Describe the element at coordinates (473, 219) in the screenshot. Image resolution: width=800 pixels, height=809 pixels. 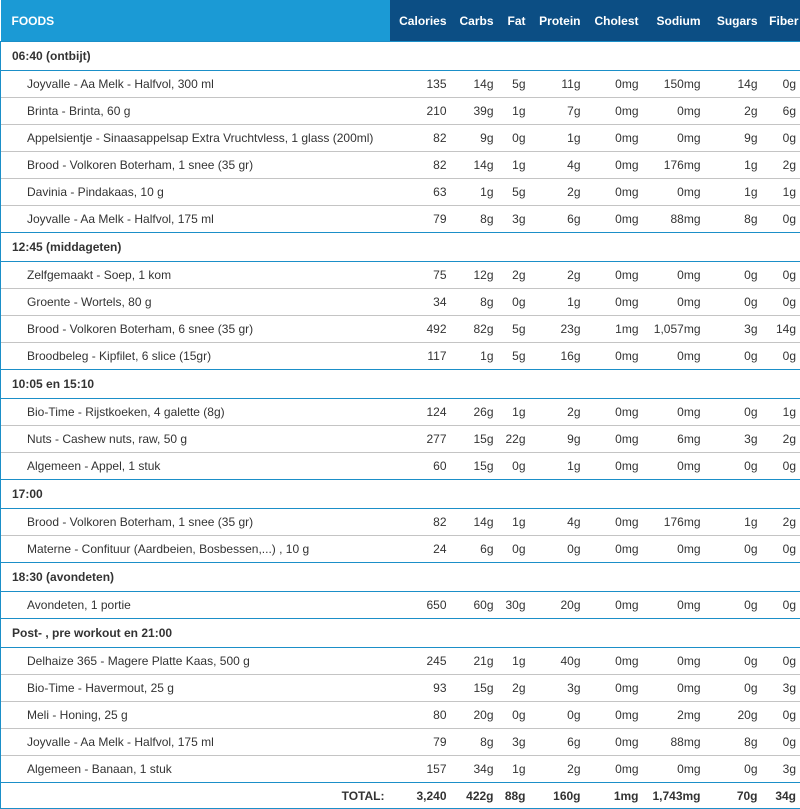
I see `carbs-value: 8g` at that location.